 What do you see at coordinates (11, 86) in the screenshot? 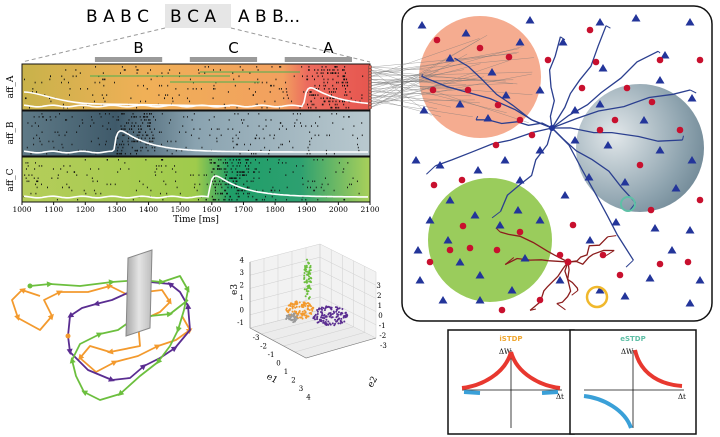
I see `row-label-A: aff_A` at bounding box center [11, 86].